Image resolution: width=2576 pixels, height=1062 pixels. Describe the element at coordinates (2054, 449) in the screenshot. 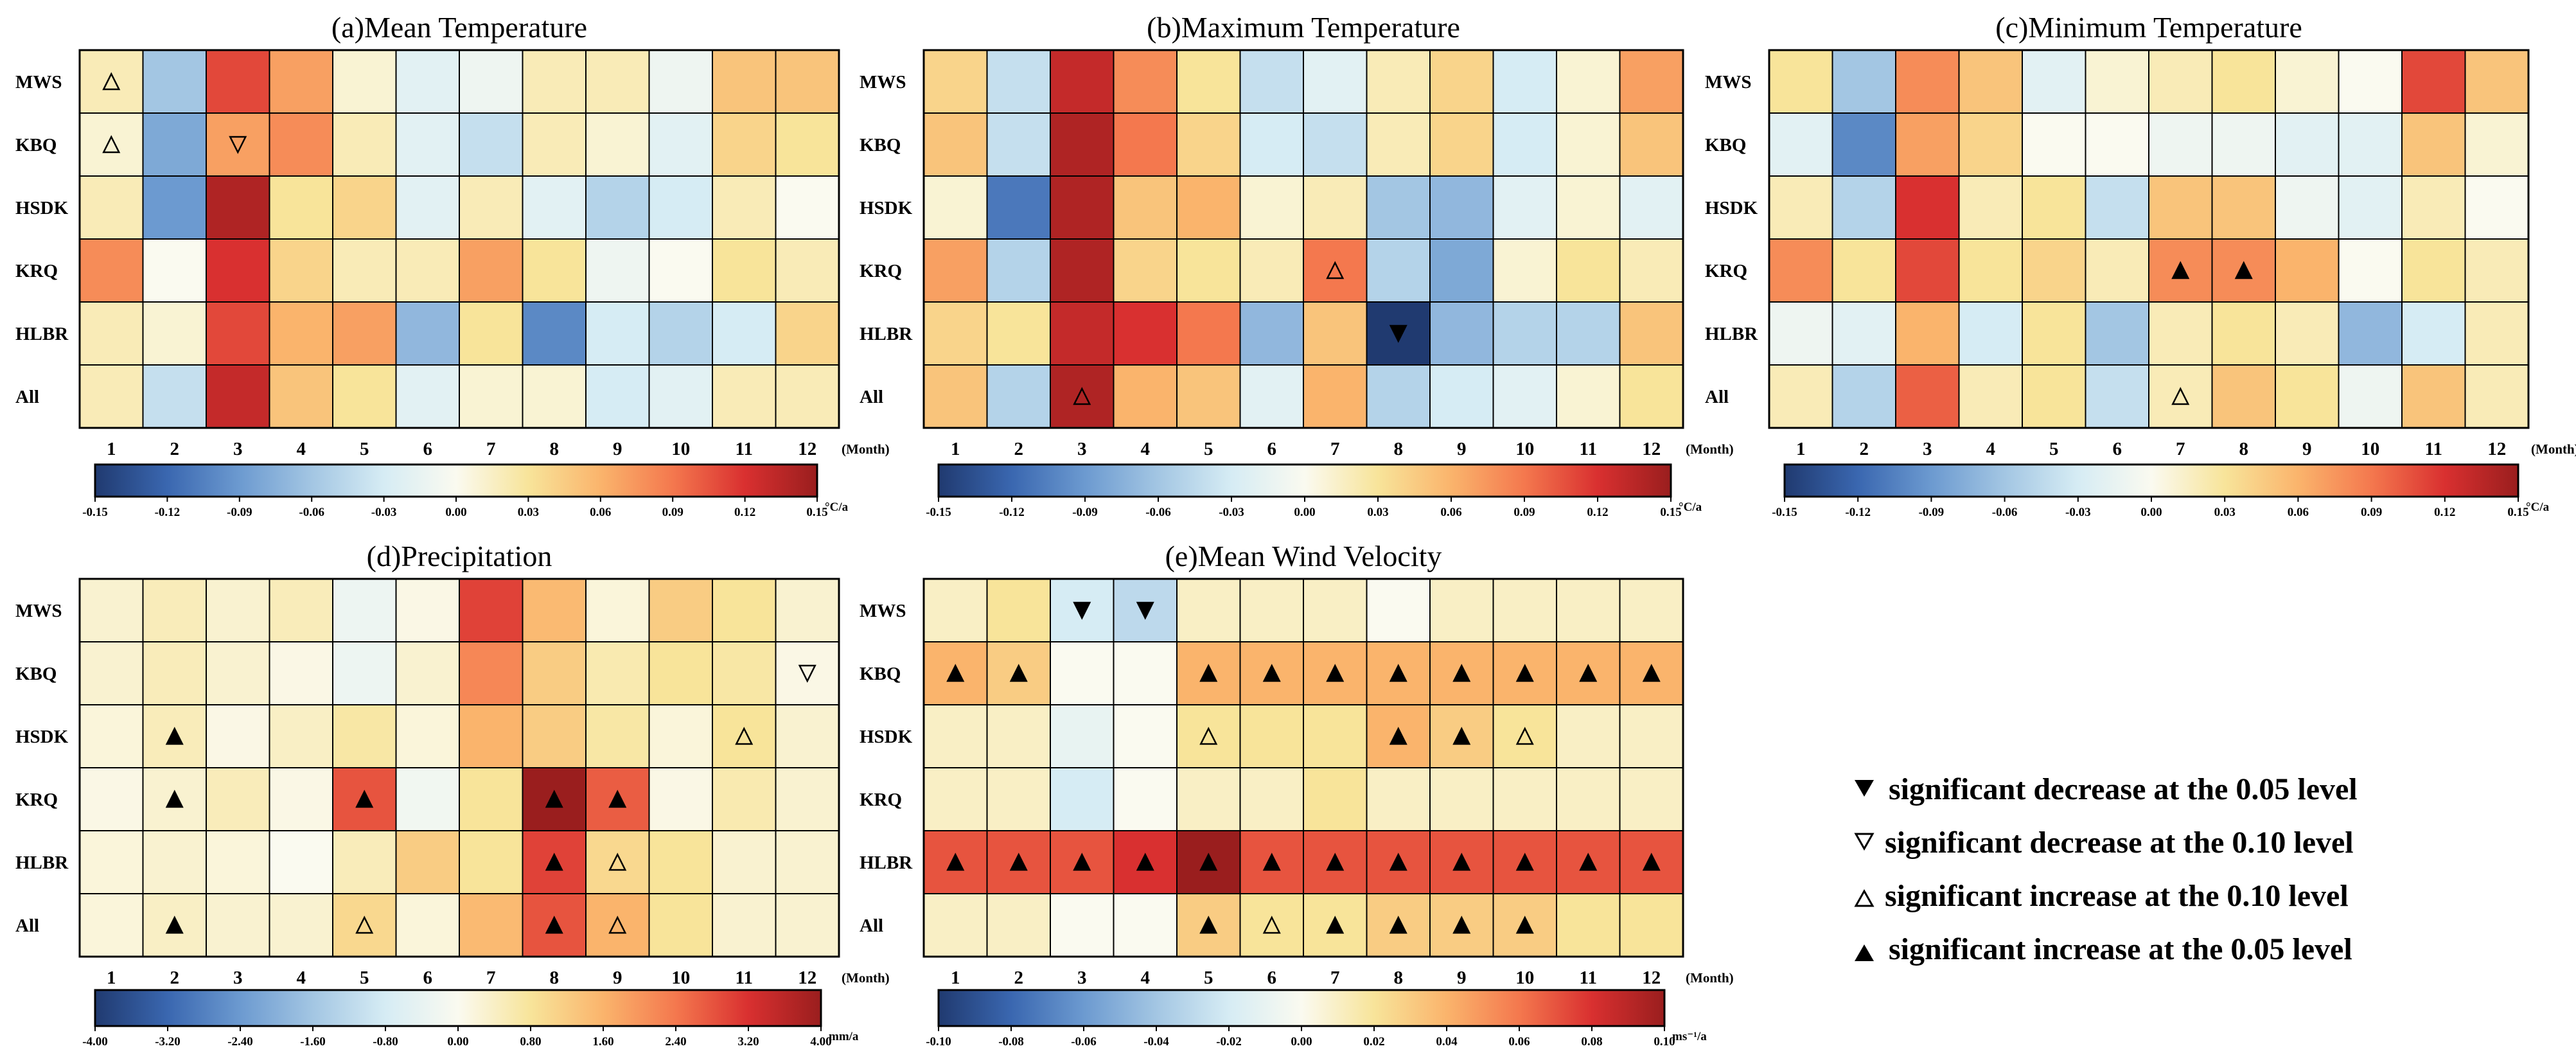

I see `column-label: 5` at that location.